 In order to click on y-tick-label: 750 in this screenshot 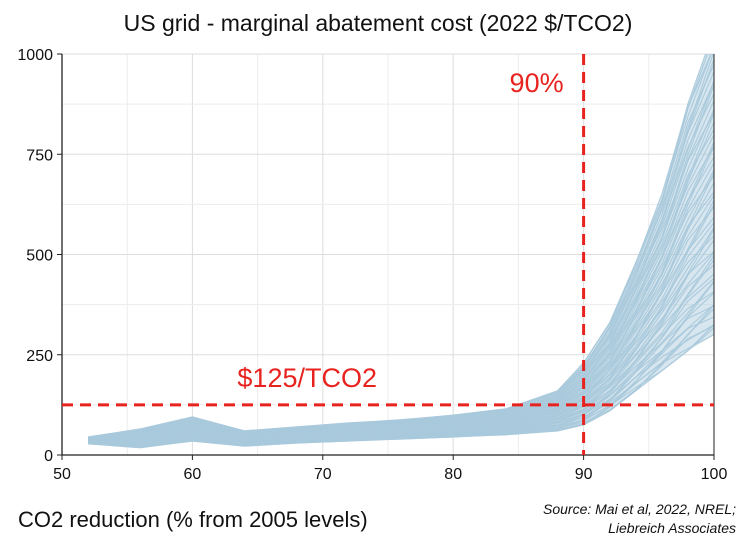, I will do `click(39, 155)`.